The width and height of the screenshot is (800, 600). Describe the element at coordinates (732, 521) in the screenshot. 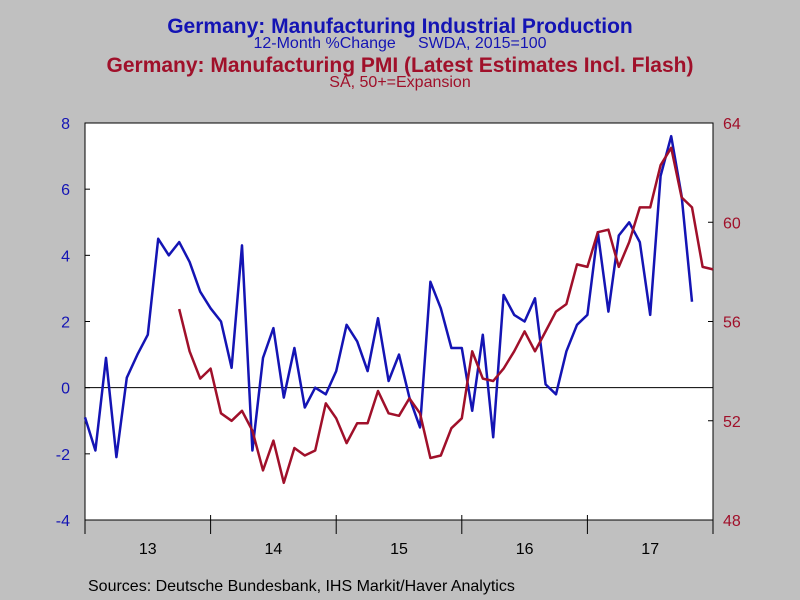

I see `right-axis-tick-label: 48` at that location.